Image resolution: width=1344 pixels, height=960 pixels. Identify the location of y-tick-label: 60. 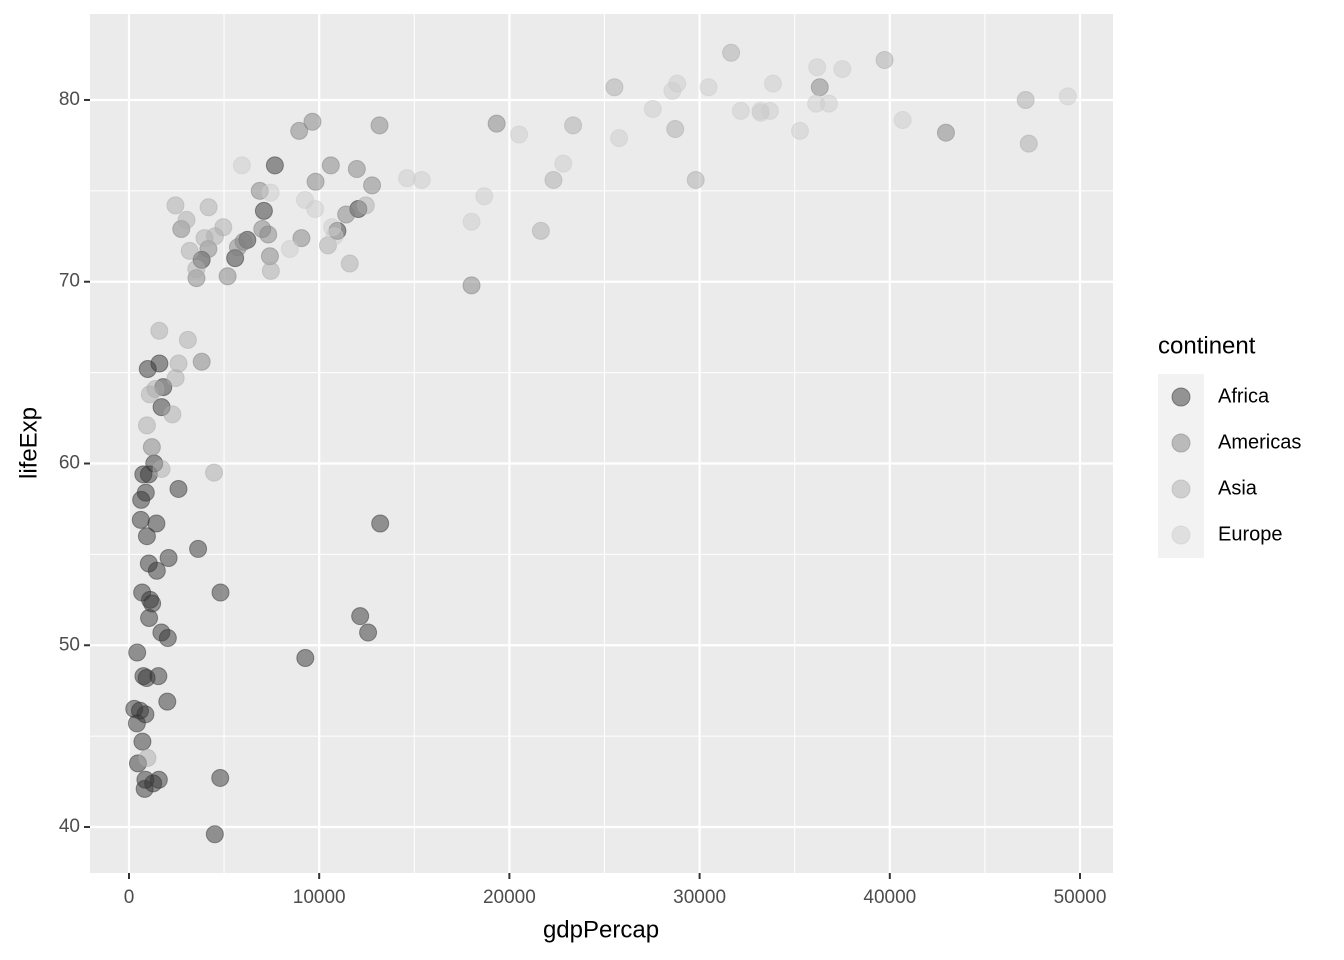
(69, 463).